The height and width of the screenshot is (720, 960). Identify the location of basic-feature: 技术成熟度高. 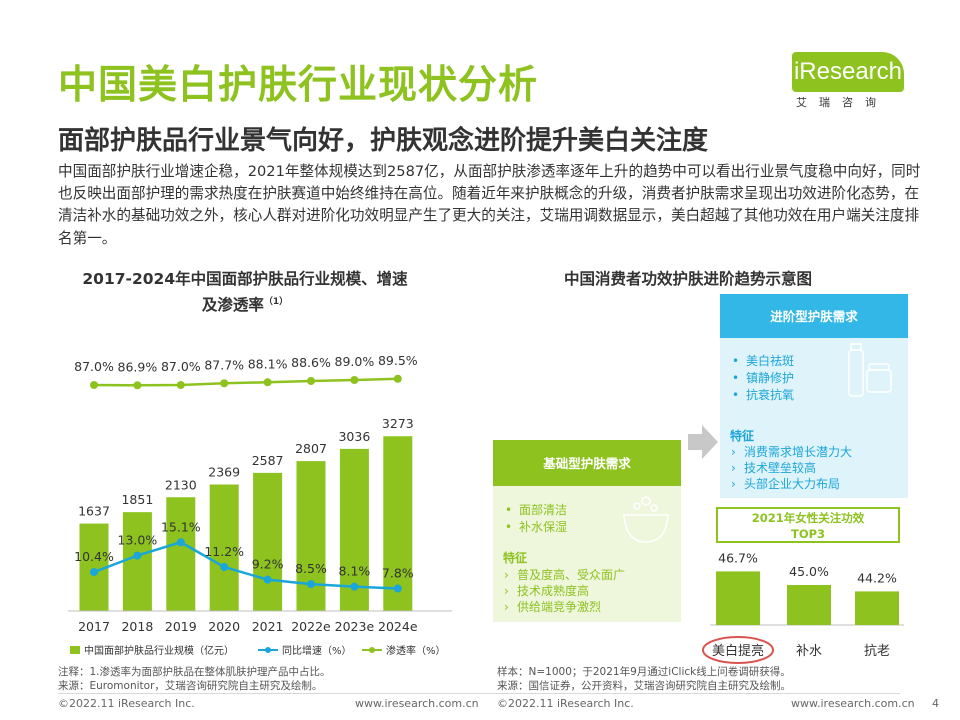
(553, 590).